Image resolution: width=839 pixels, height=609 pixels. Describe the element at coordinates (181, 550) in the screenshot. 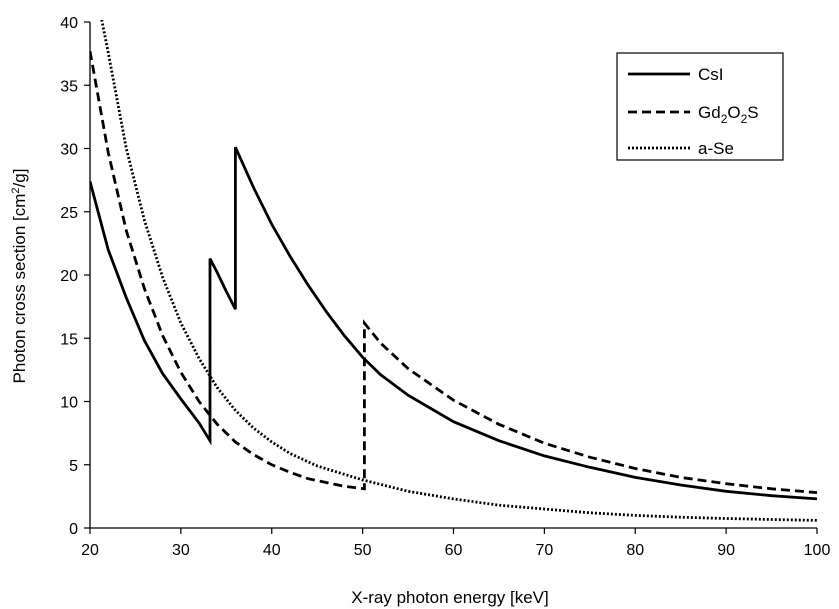

I see `x-tick-label-30: 30` at that location.